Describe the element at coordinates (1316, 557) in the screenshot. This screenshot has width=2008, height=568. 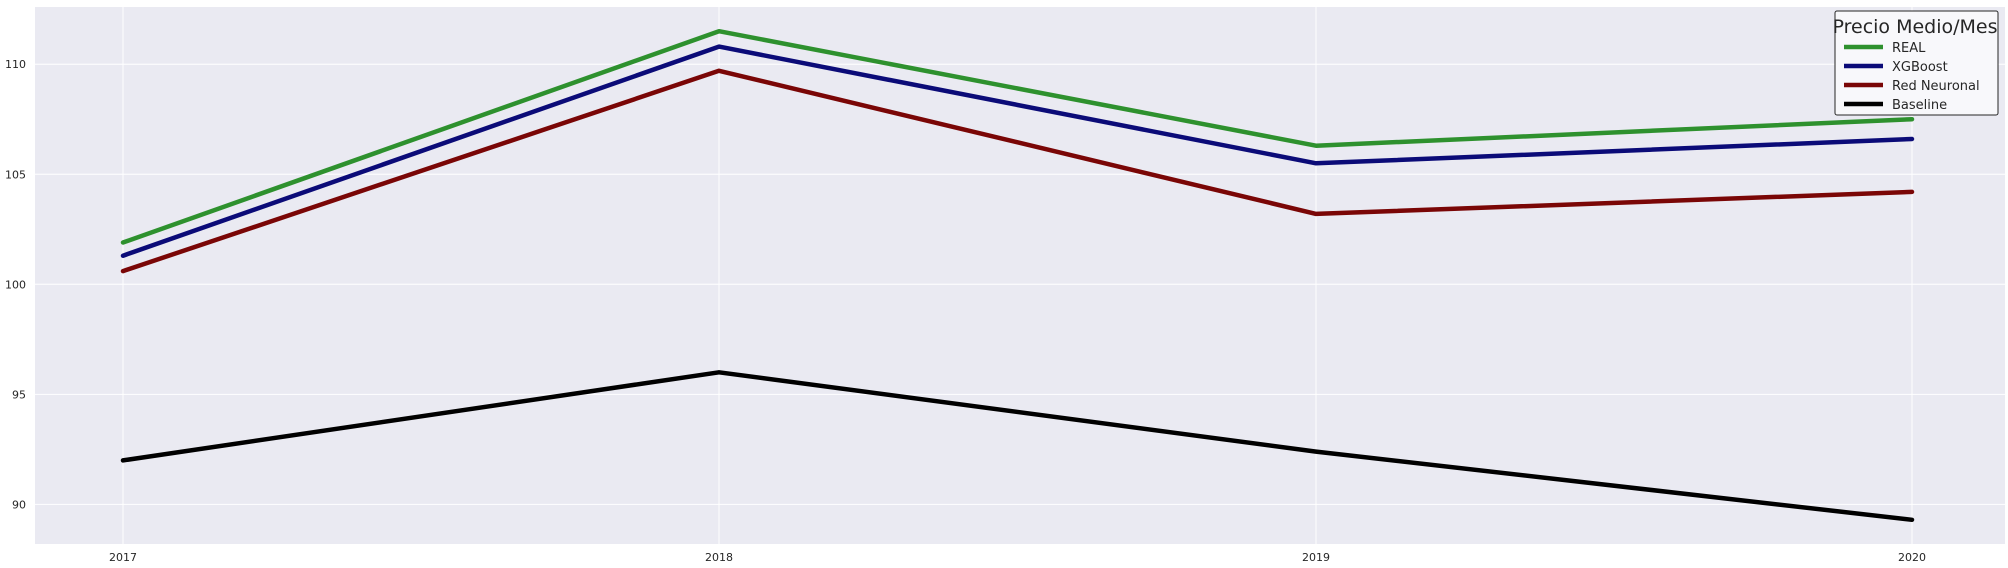
I see `x-tick-label: 2019` at that location.